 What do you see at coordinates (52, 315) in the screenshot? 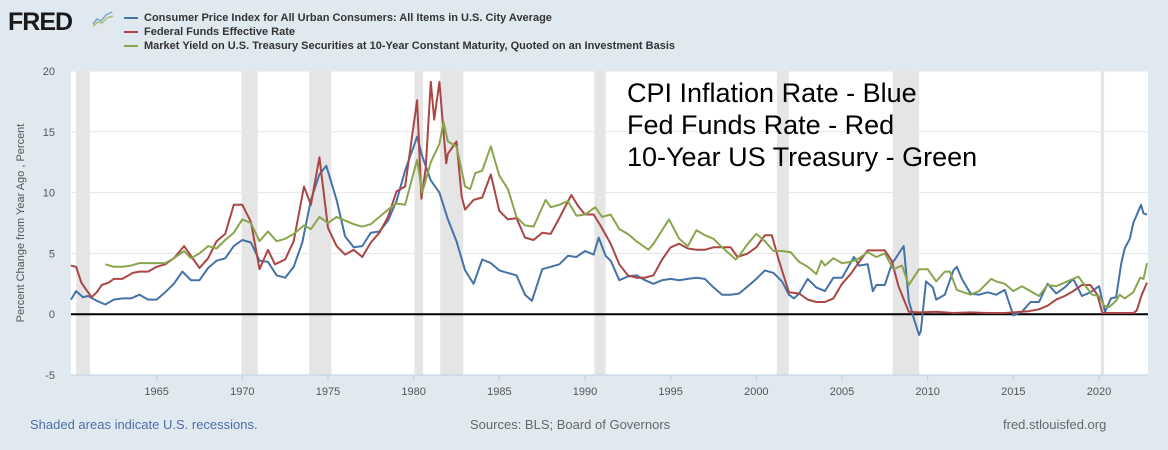
I see `y-tick-label: 0` at bounding box center [52, 315].